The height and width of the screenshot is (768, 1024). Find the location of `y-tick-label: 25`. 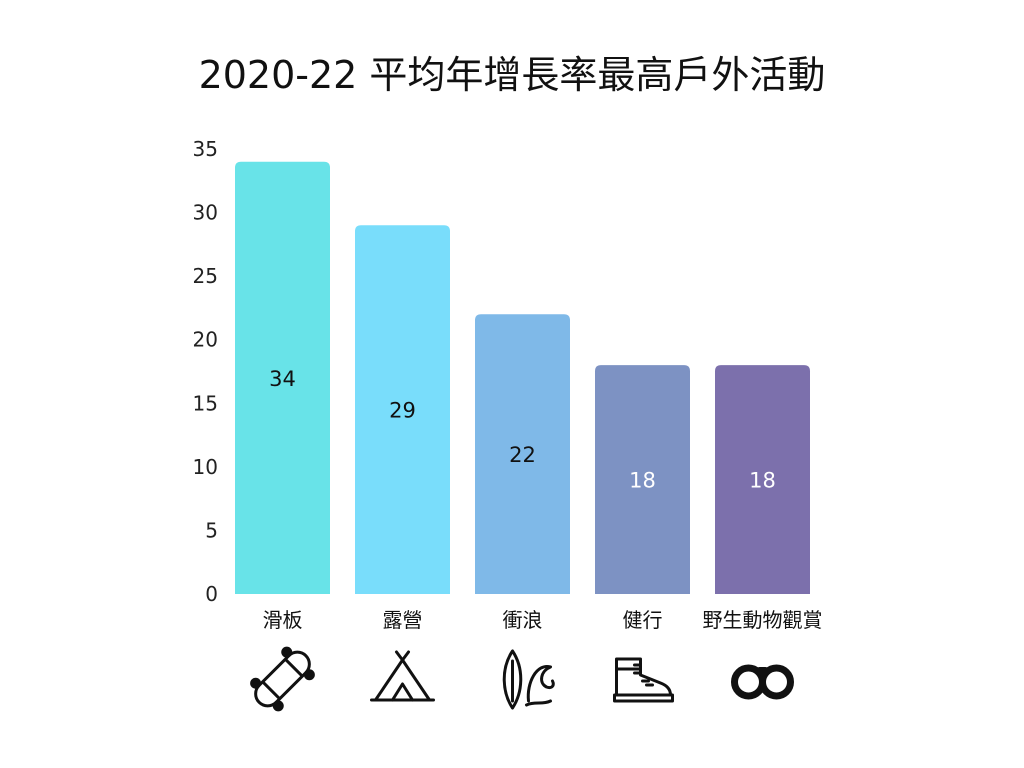

y-tick-label: 25 is located at coordinates (205, 276).